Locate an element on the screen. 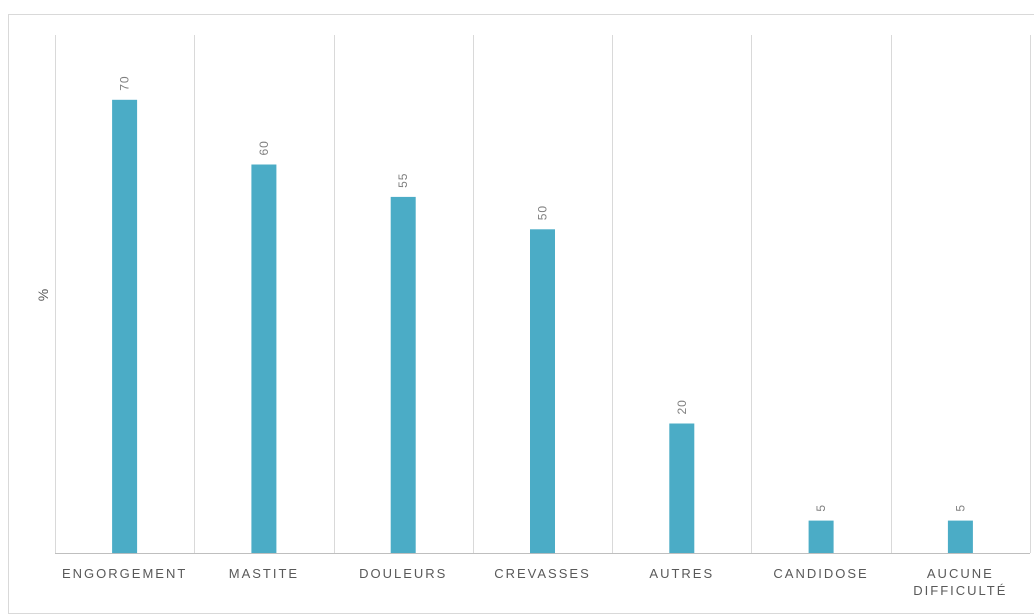 This screenshot has width=1034, height=614. x-tick-label-line: ENGORGEMENT is located at coordinates (124, 573).